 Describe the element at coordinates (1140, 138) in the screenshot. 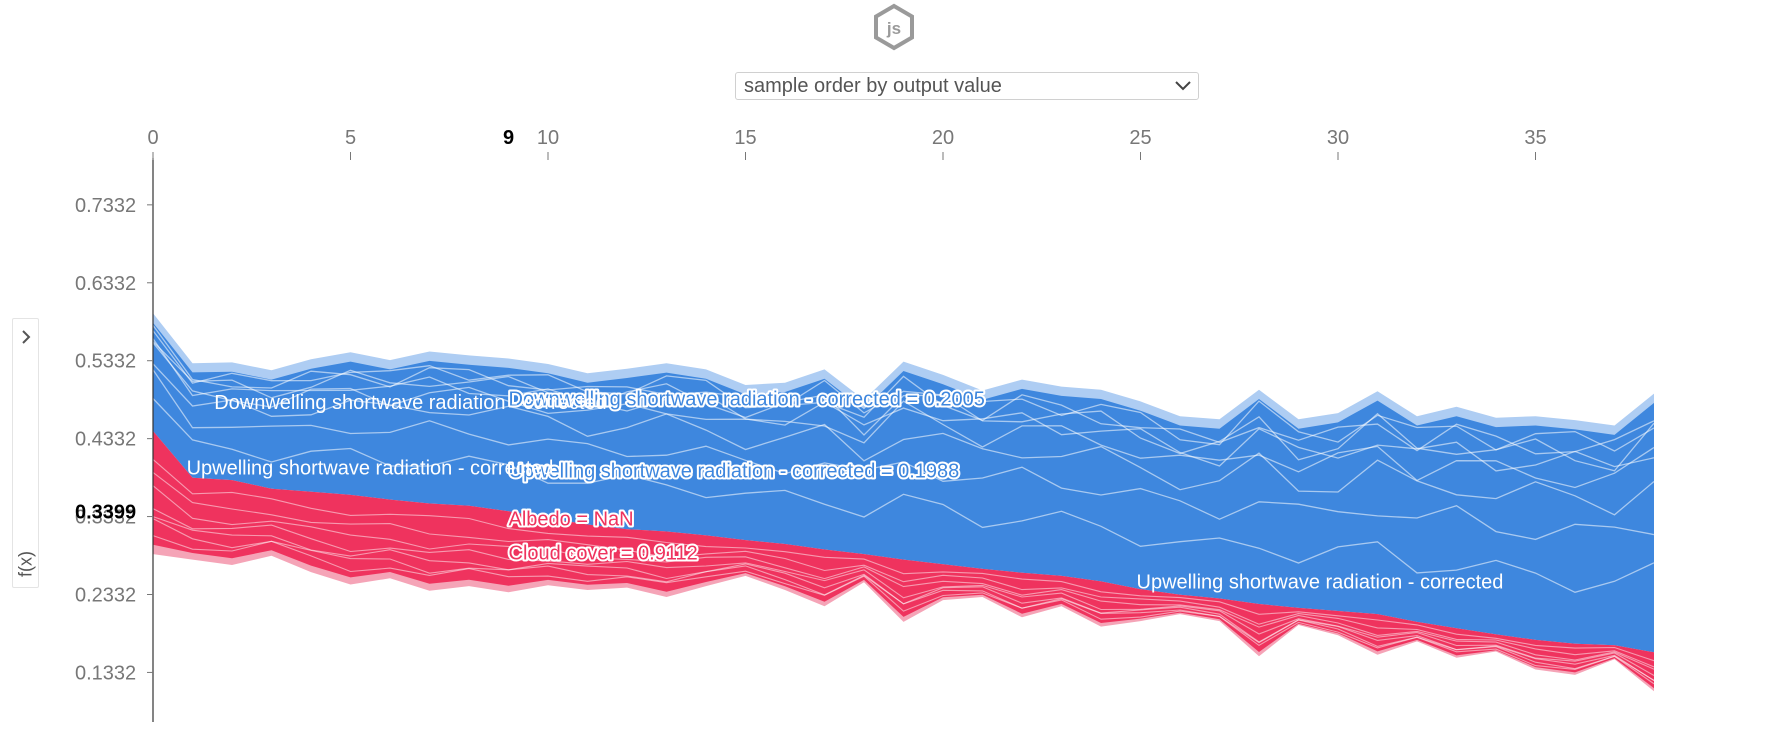

I see `x-tick-label: 25` at that location.